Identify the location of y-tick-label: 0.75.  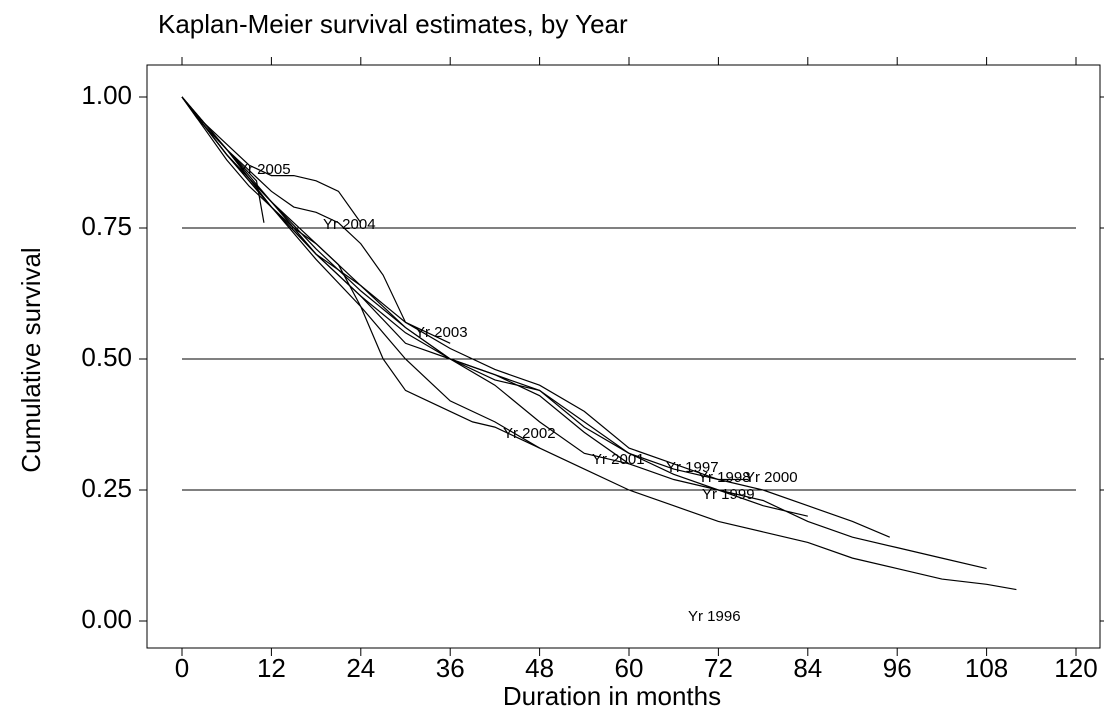
(106, 226).